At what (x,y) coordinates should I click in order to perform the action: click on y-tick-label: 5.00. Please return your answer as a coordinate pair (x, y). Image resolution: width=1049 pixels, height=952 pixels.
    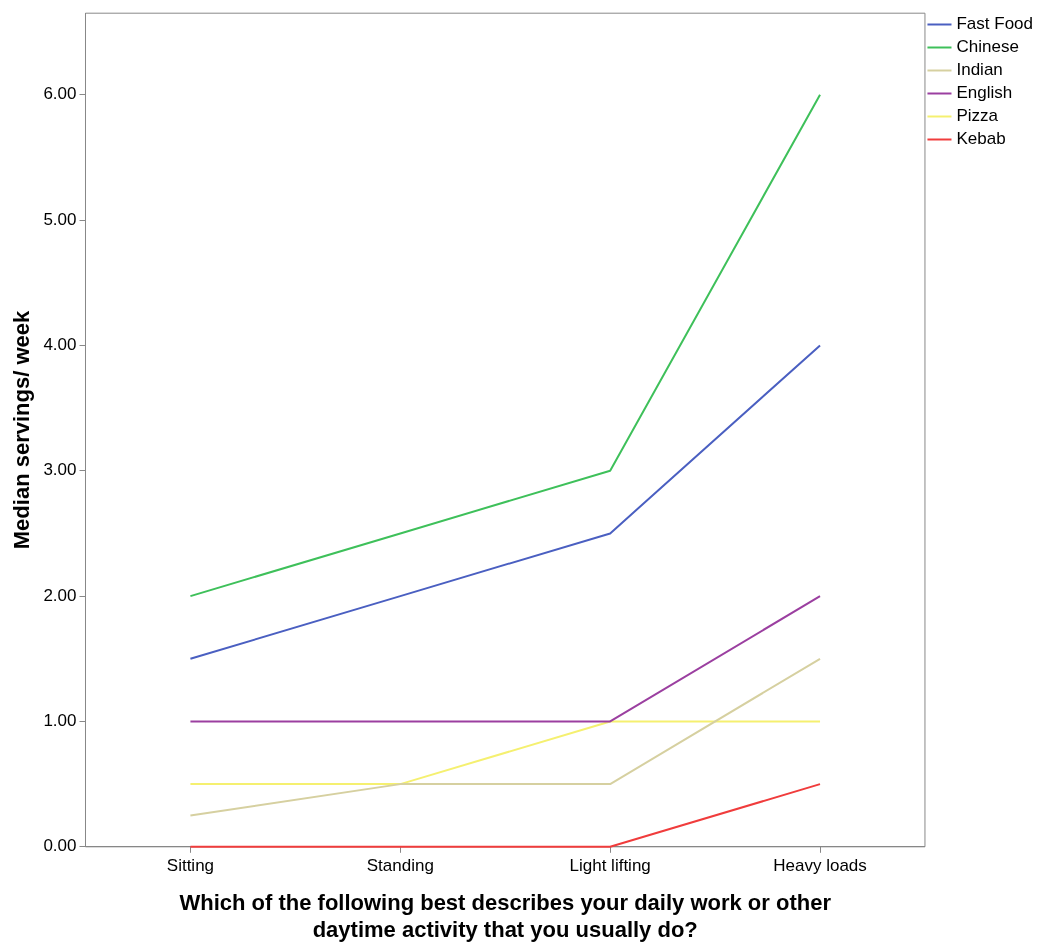
    Looking at the image, I should click on (60, 219).